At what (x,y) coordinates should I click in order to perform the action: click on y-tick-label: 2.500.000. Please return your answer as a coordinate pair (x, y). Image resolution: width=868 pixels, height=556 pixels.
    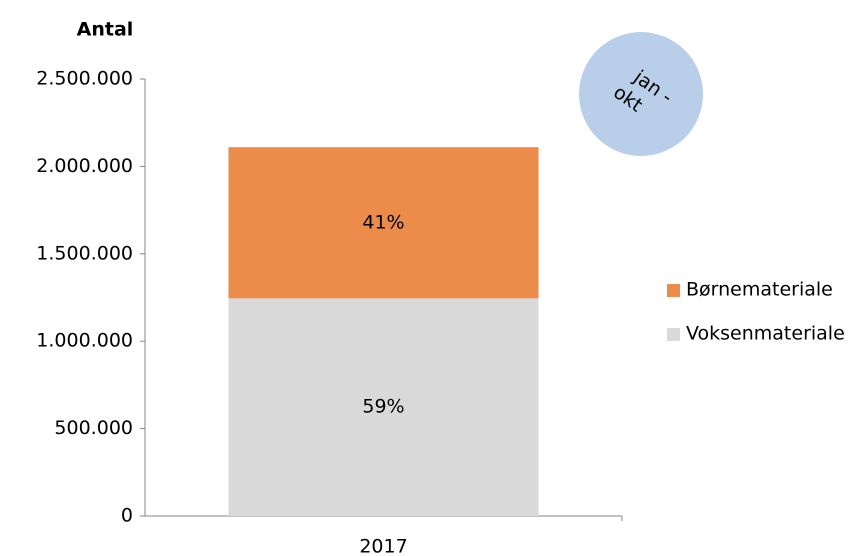
    Looking at the image, I should click on (84, 79).